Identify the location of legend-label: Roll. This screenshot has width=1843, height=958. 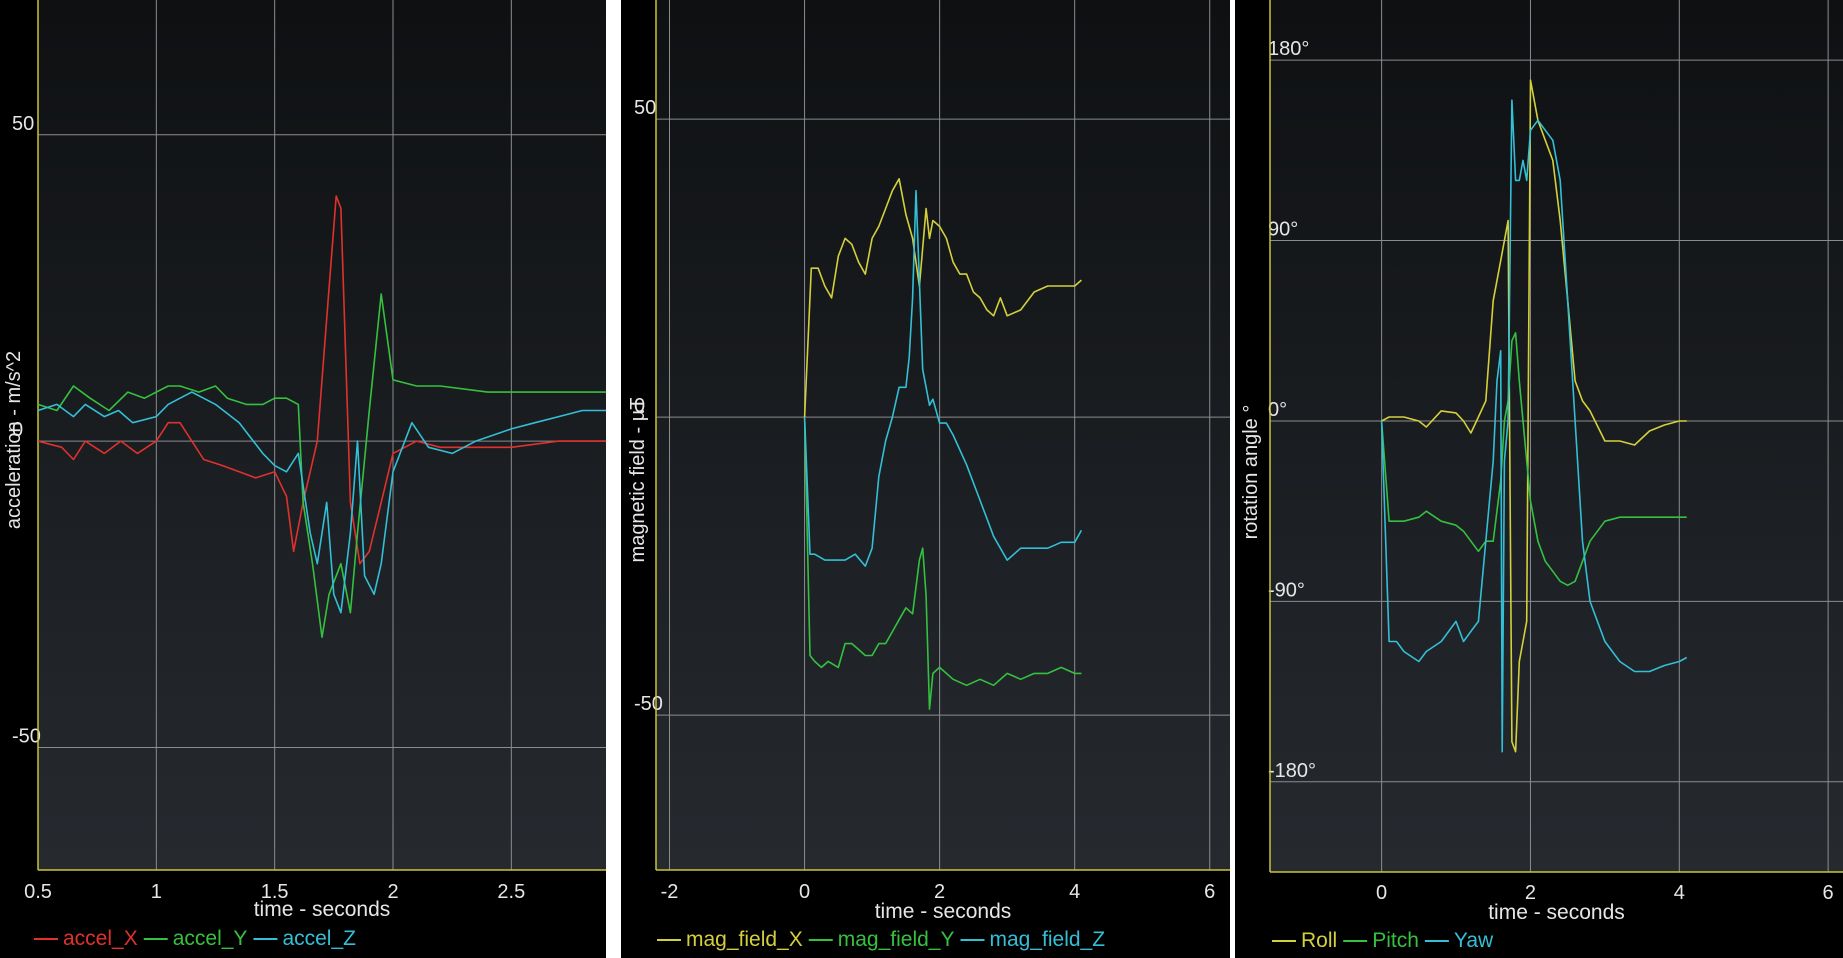
(1319, 940).